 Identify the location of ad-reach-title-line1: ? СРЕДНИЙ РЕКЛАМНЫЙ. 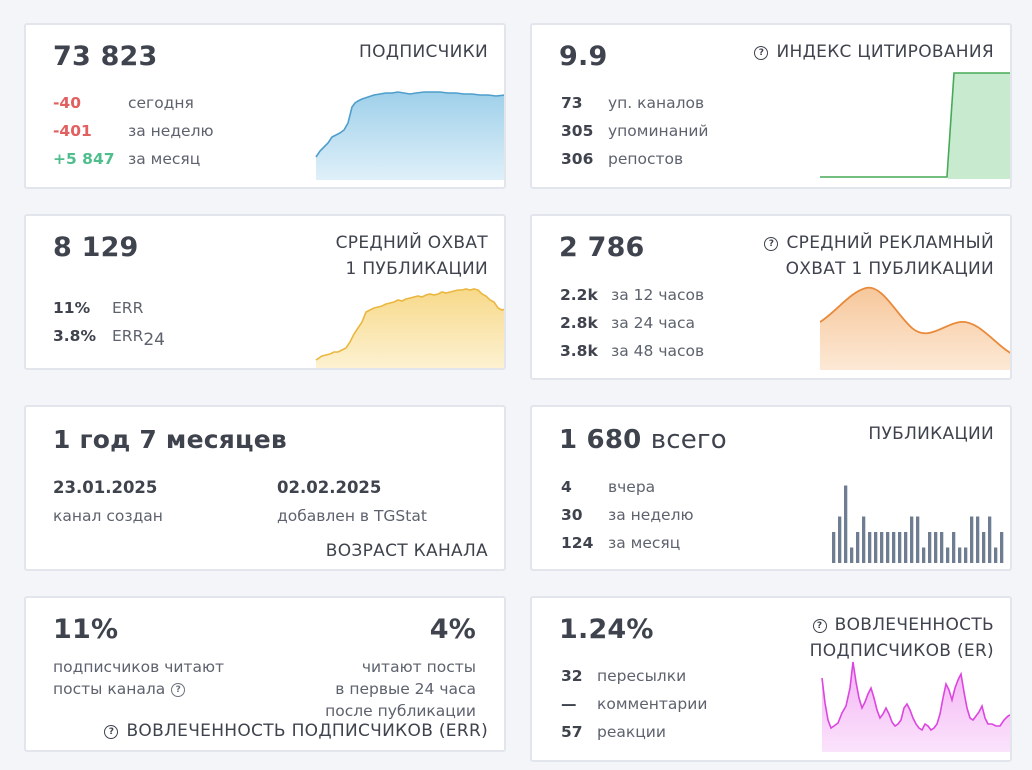
(879, 243).